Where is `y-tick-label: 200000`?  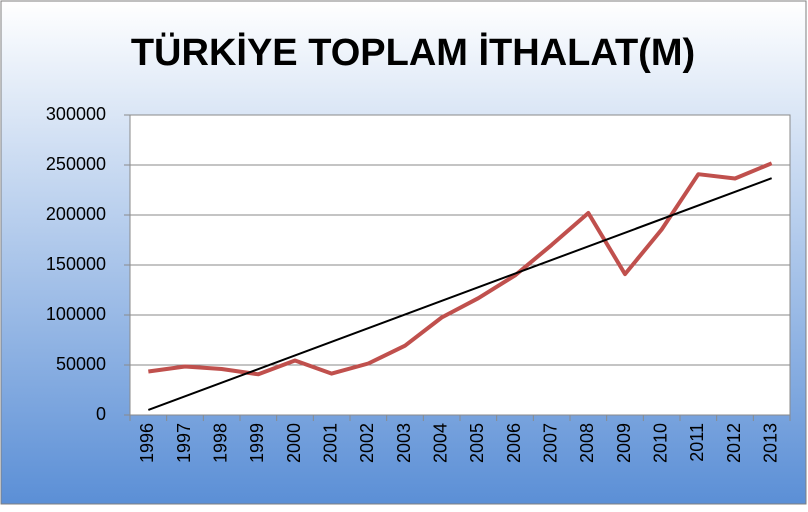
y-tick-label: 200000 is located at coordinates (76, 214).